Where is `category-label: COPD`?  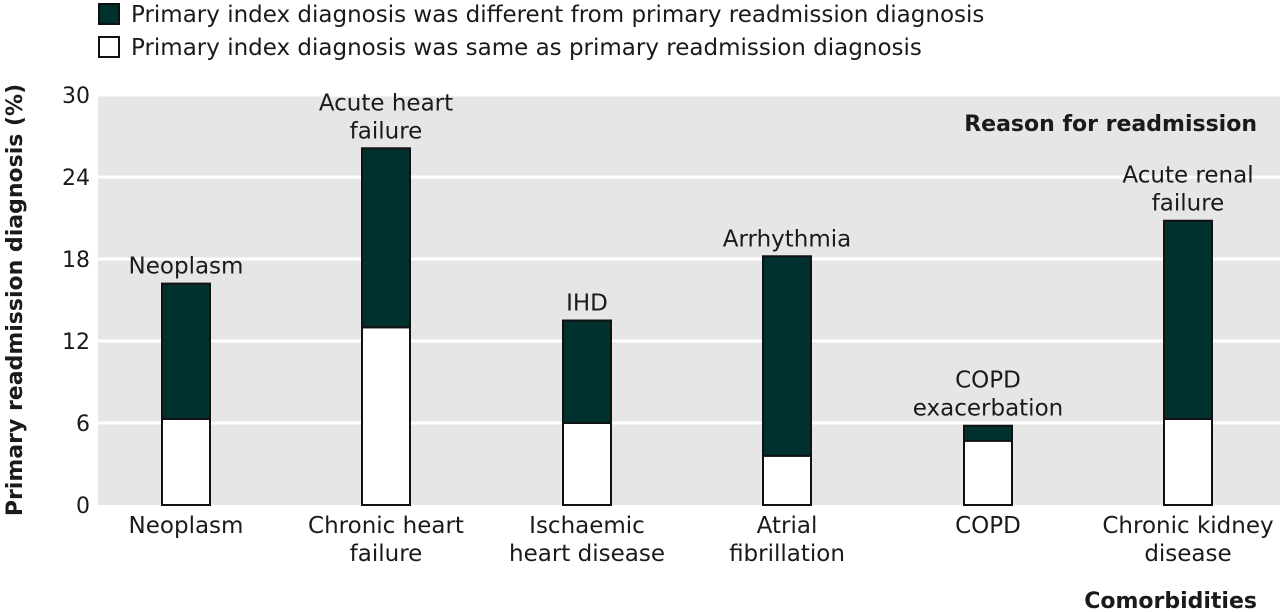 category-label: COPD is located at coordinates (988, 526).